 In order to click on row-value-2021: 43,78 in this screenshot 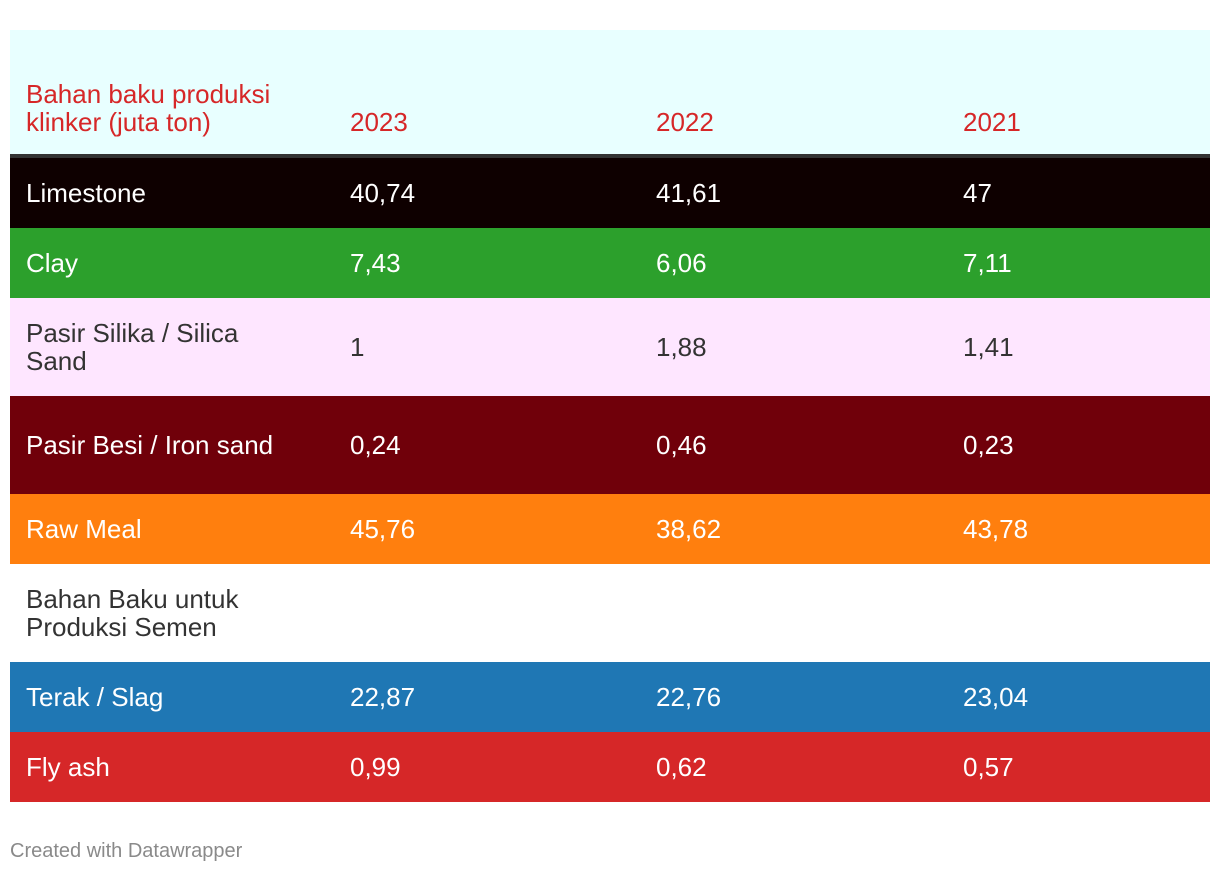, I will do `click(996, 529)`.